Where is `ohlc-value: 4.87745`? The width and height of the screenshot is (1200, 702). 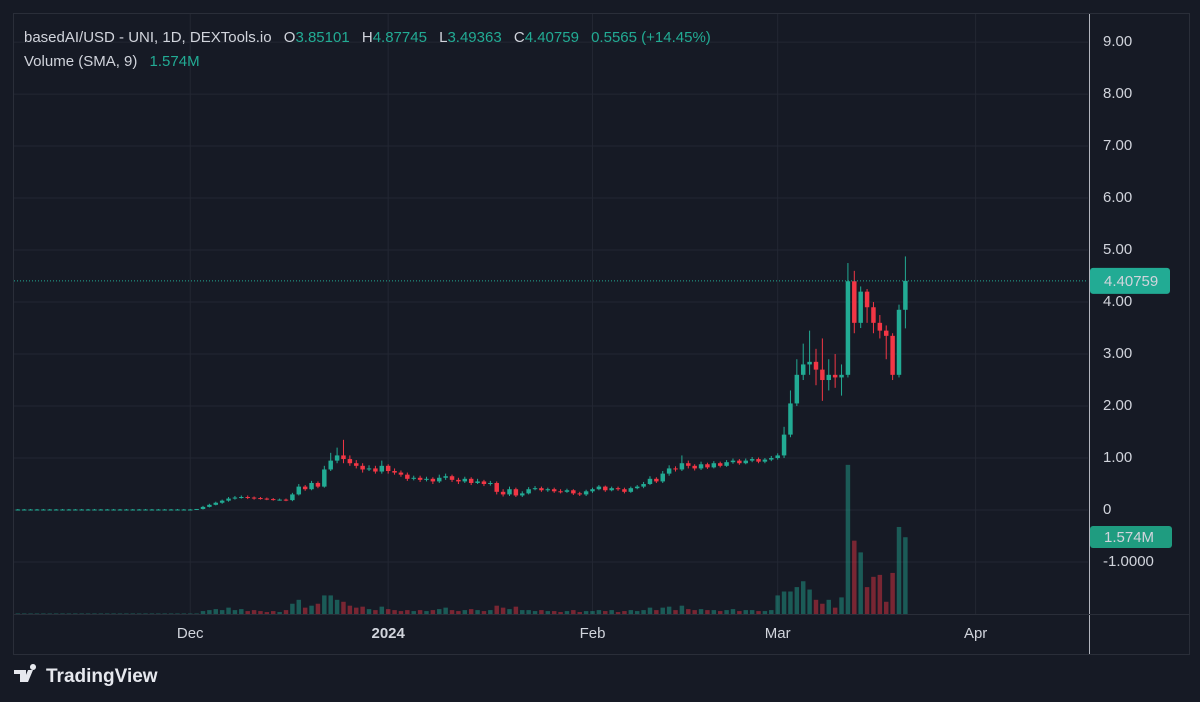 ohlc-value: 4.87745 is located at coordinates (399, 37).